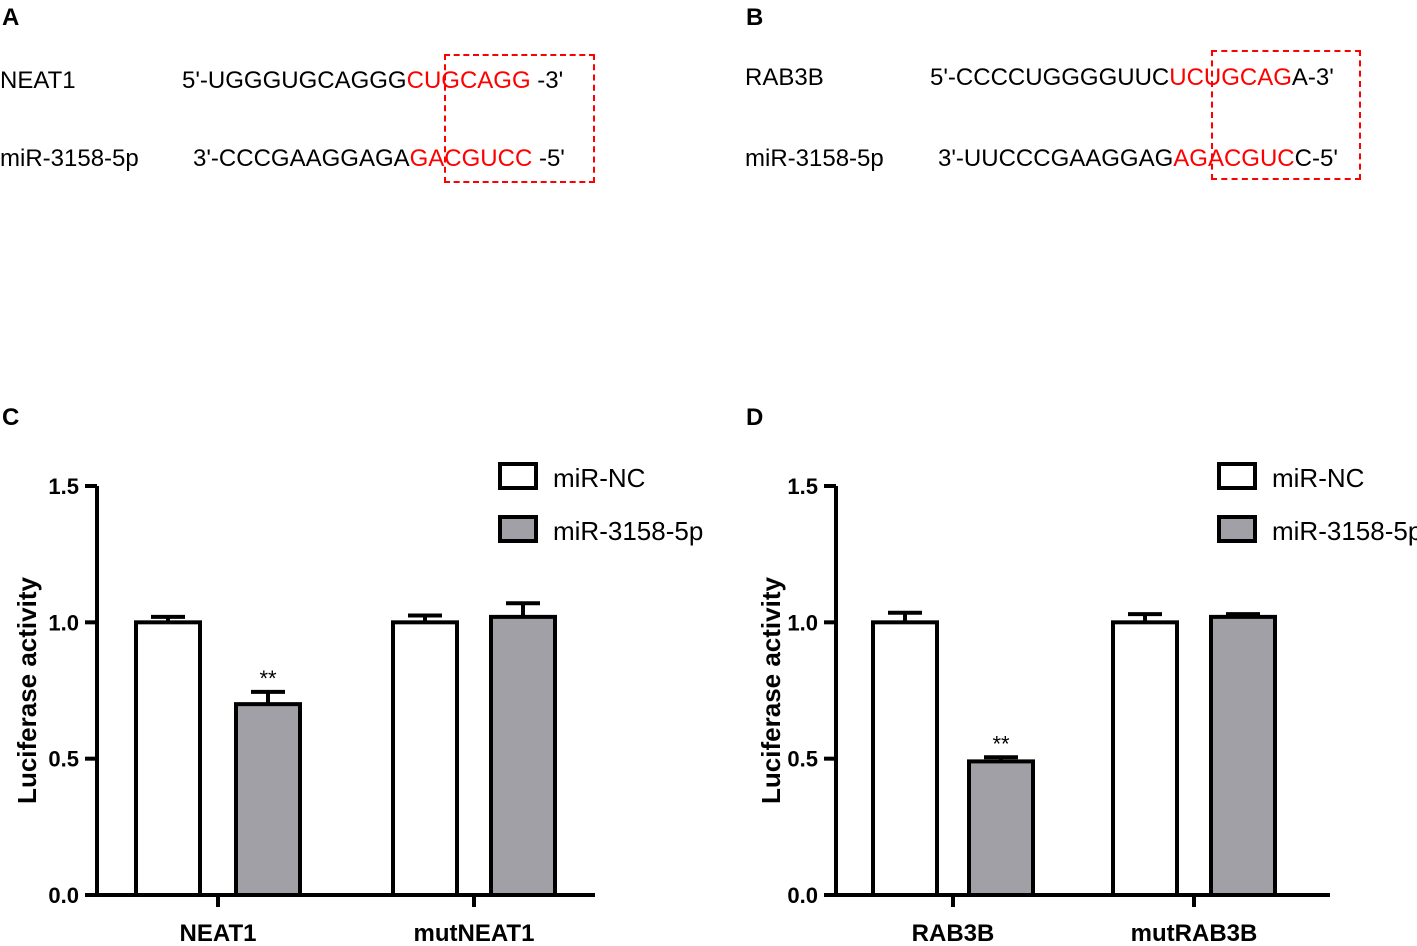 Image resolution: width=1417 pixels, height=946 pixels. Describe the element at coordinates (425, 758) in the screenshot. I see `bar-mir-nc-mutneat1` at that location.